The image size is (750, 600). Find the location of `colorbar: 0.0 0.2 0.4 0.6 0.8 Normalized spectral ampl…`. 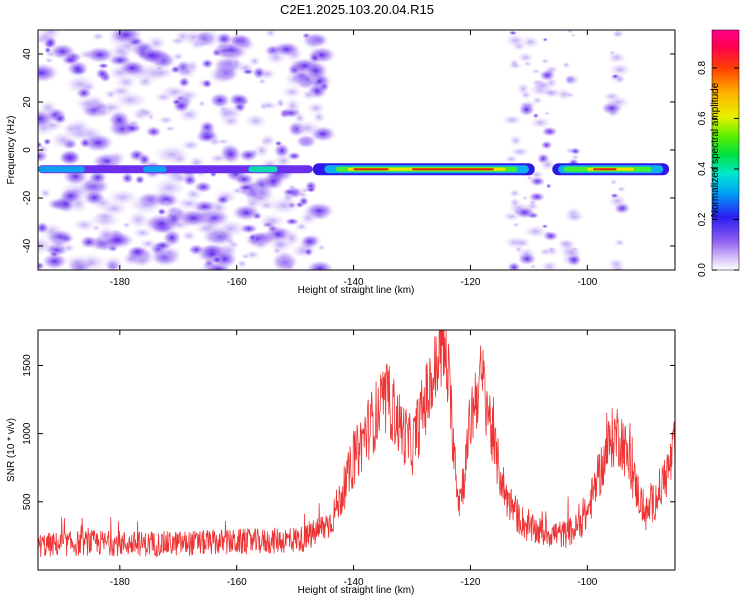

colorbar: 0.0 0.2 0.4 0.6 0.8 Normalized spectral ampl… is located at coordinates (718, 153).